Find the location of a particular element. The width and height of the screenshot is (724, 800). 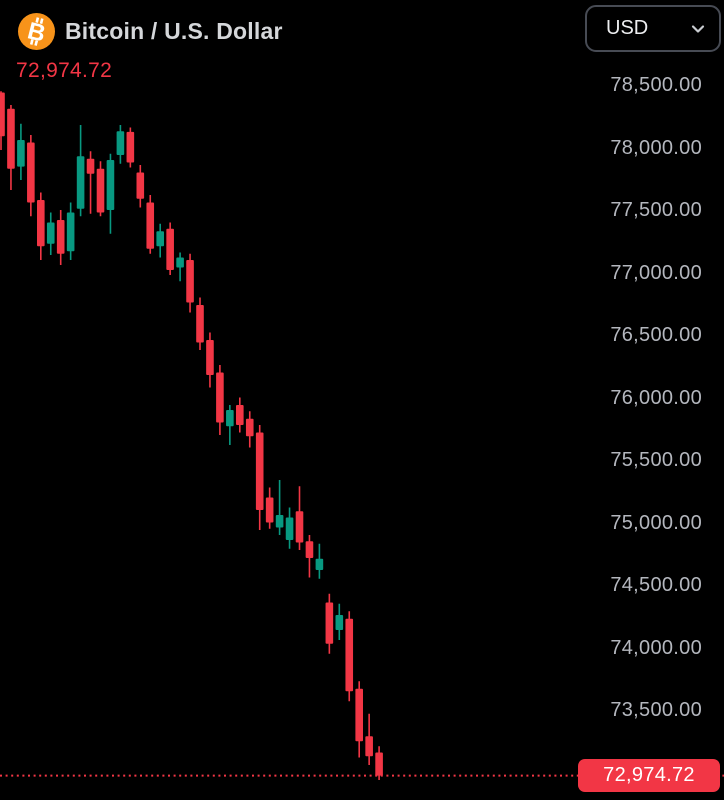

price-badge: 72,974.72 is located at coordinates (649, 776).